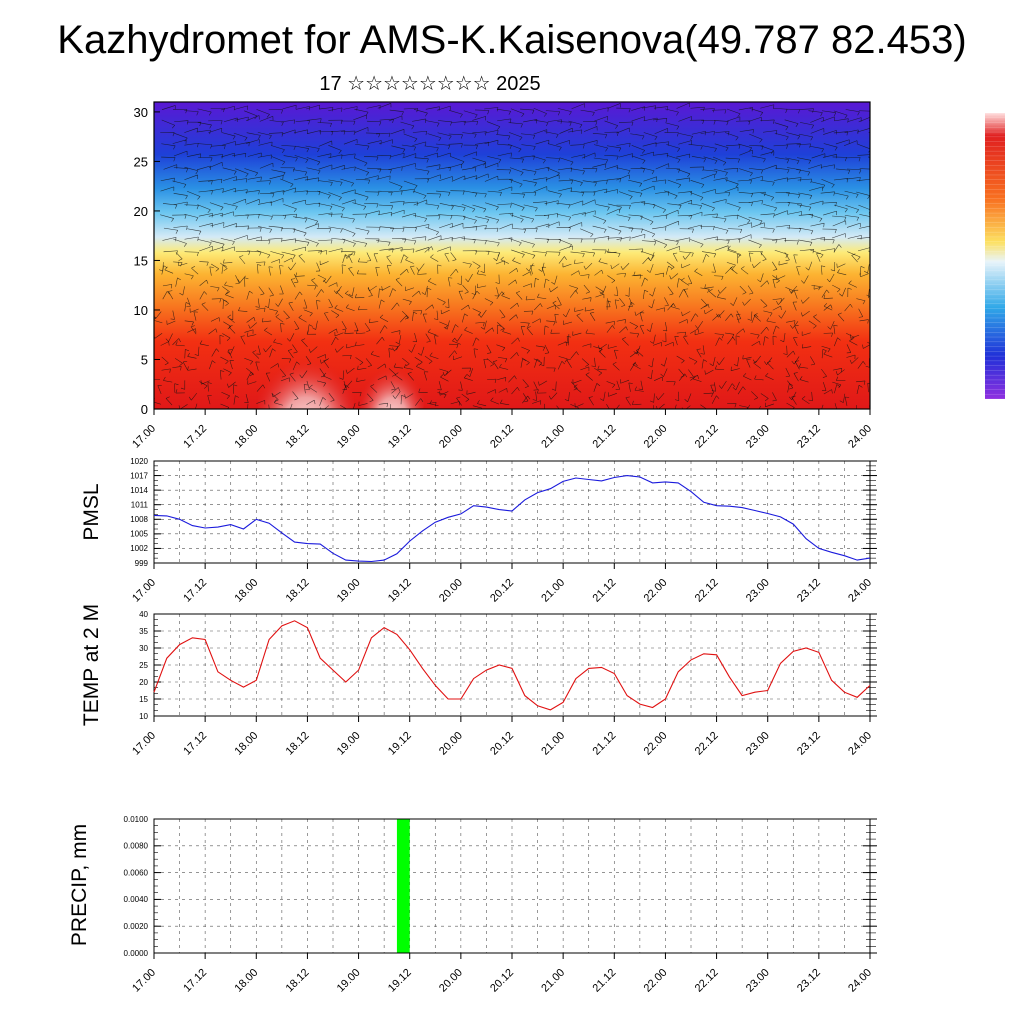  What do you see at coordinates (142, 563) in the screenshot?
I see `pmsl-y-tick-label: 999` at bounding box center [142, 563].